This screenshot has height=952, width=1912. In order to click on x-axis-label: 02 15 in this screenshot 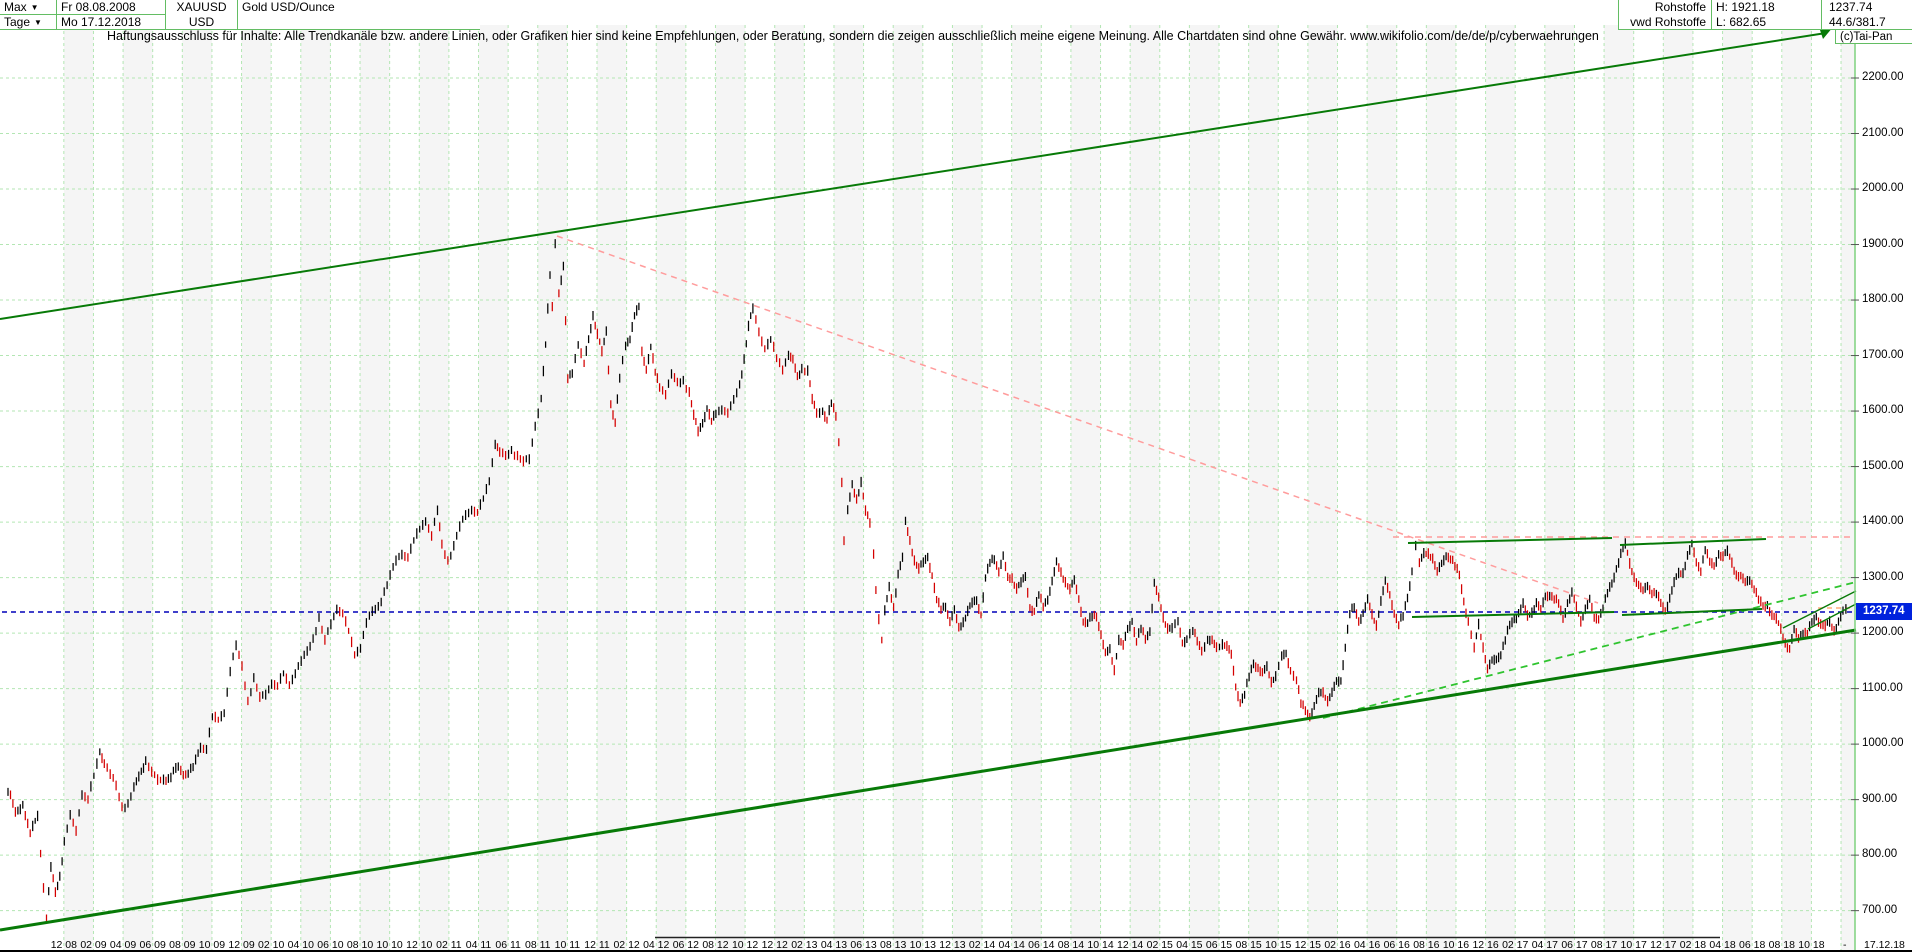, I will do `click(1159, 945)`.